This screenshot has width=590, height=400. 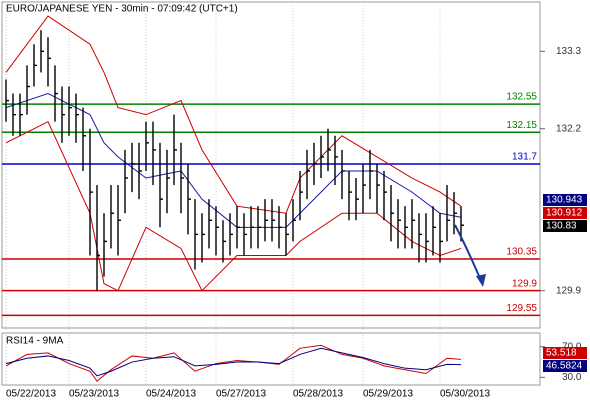 I want to click on x-tick-label: 05/27/2013, so click(x=241, y=394).